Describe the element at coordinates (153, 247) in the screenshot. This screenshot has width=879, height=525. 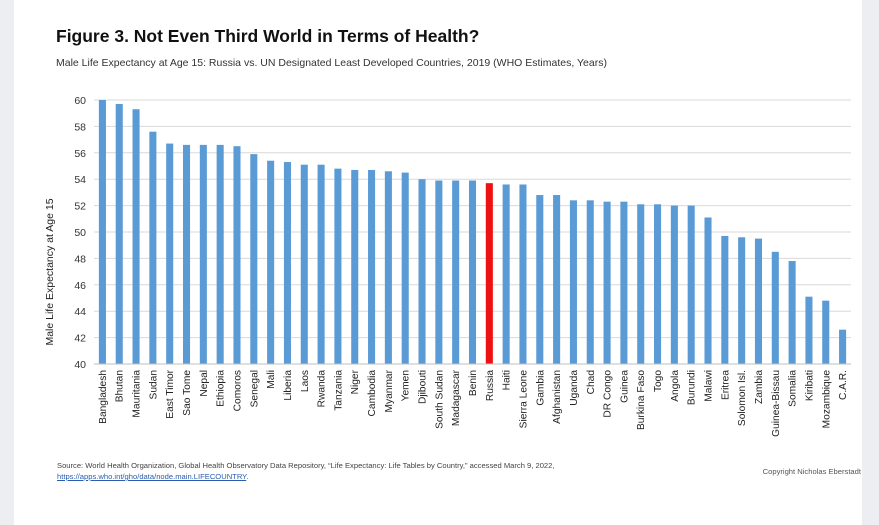
I see `bar-sudan` at that location.